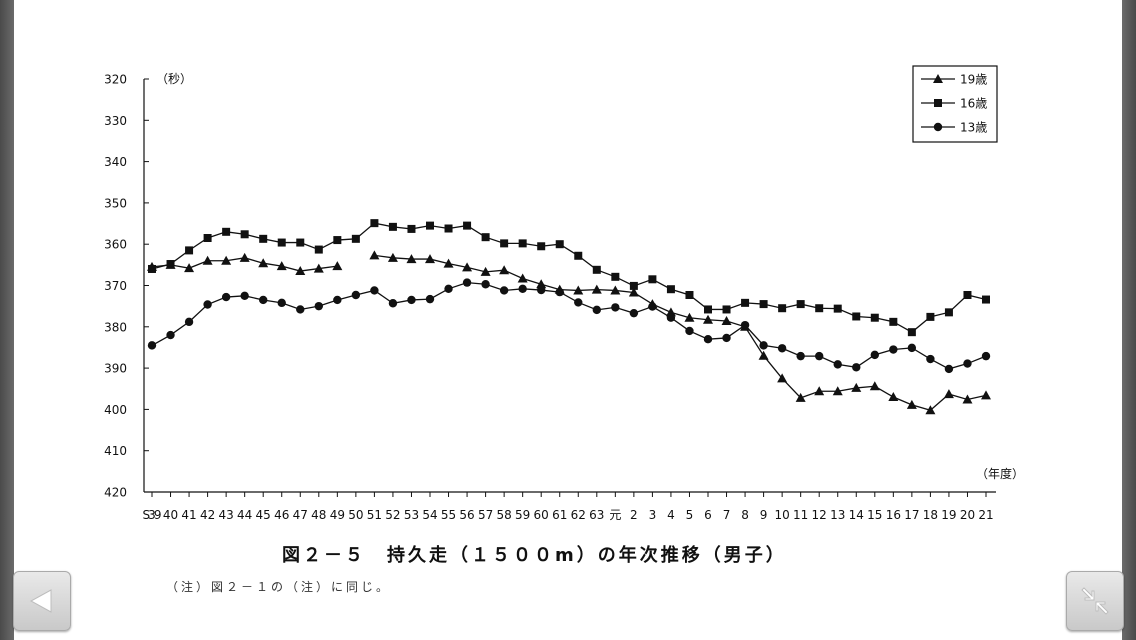 This screenshot has height=640, width=1136. Describe the element at coordinates (115, 245) in the screenshot. I see `y-tick-label: 360` at that location.